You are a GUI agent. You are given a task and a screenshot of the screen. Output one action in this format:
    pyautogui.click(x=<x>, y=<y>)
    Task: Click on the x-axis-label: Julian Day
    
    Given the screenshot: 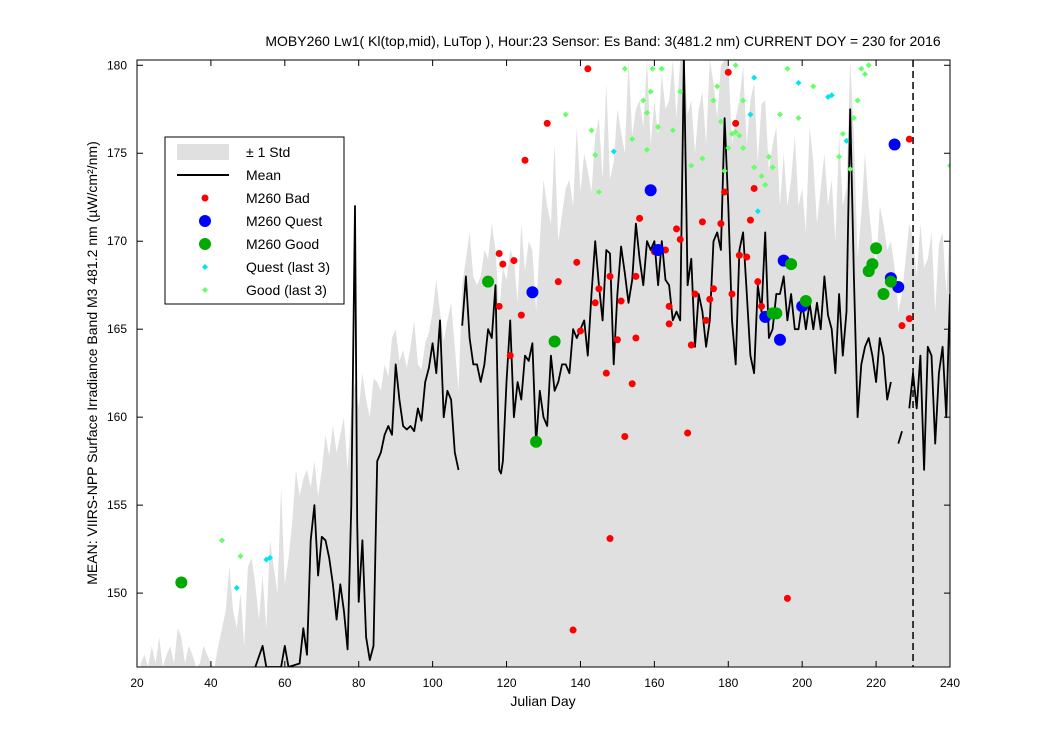 What is the action you would take?
    pyautogui.click(x=542, y=701)
    